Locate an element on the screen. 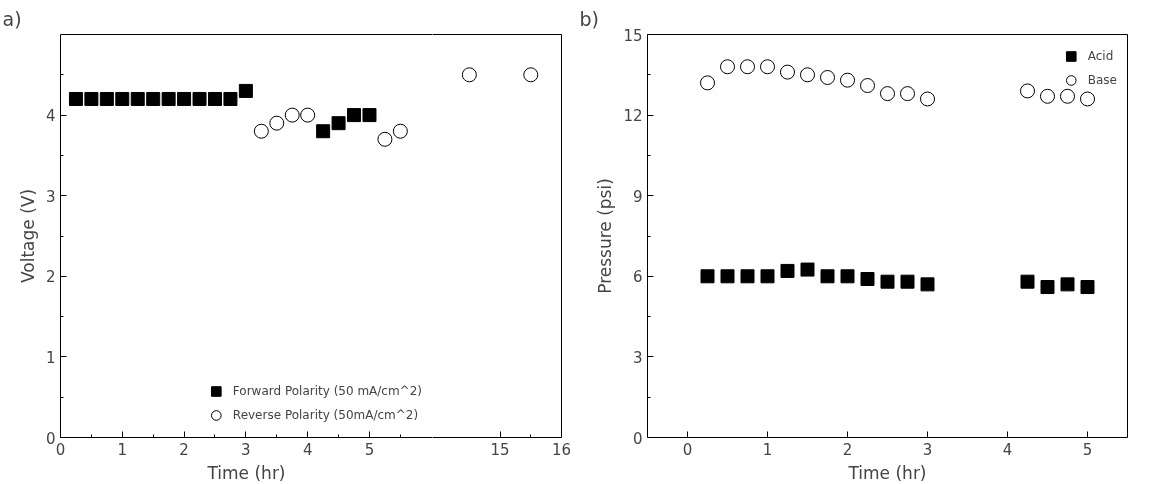  y-tick-label: 1 is located at coordinates (50, 357).